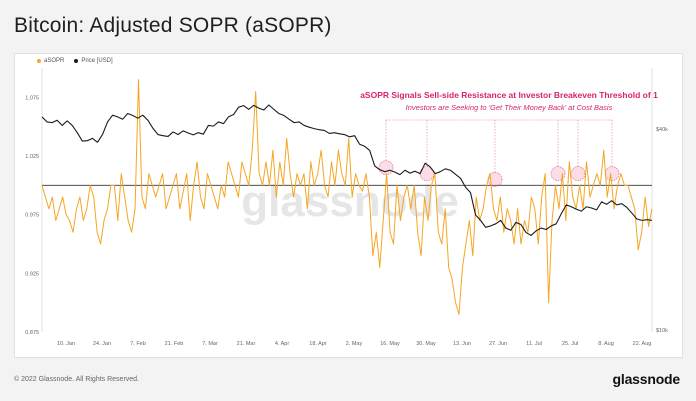  I want to click on y-tick-label-right: $40k, so click(662, 130).